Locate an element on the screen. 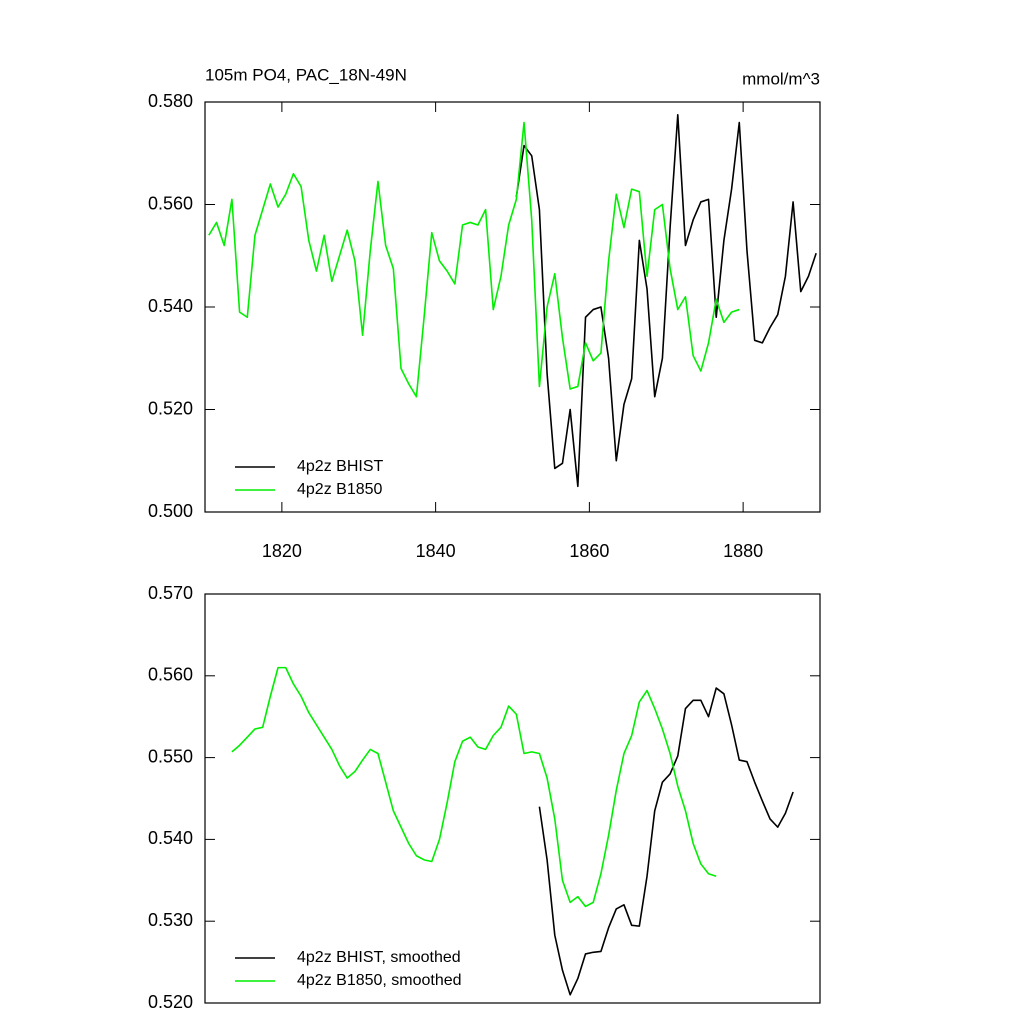  x-tick-label: 1840 is located at coordinates (436, 551).